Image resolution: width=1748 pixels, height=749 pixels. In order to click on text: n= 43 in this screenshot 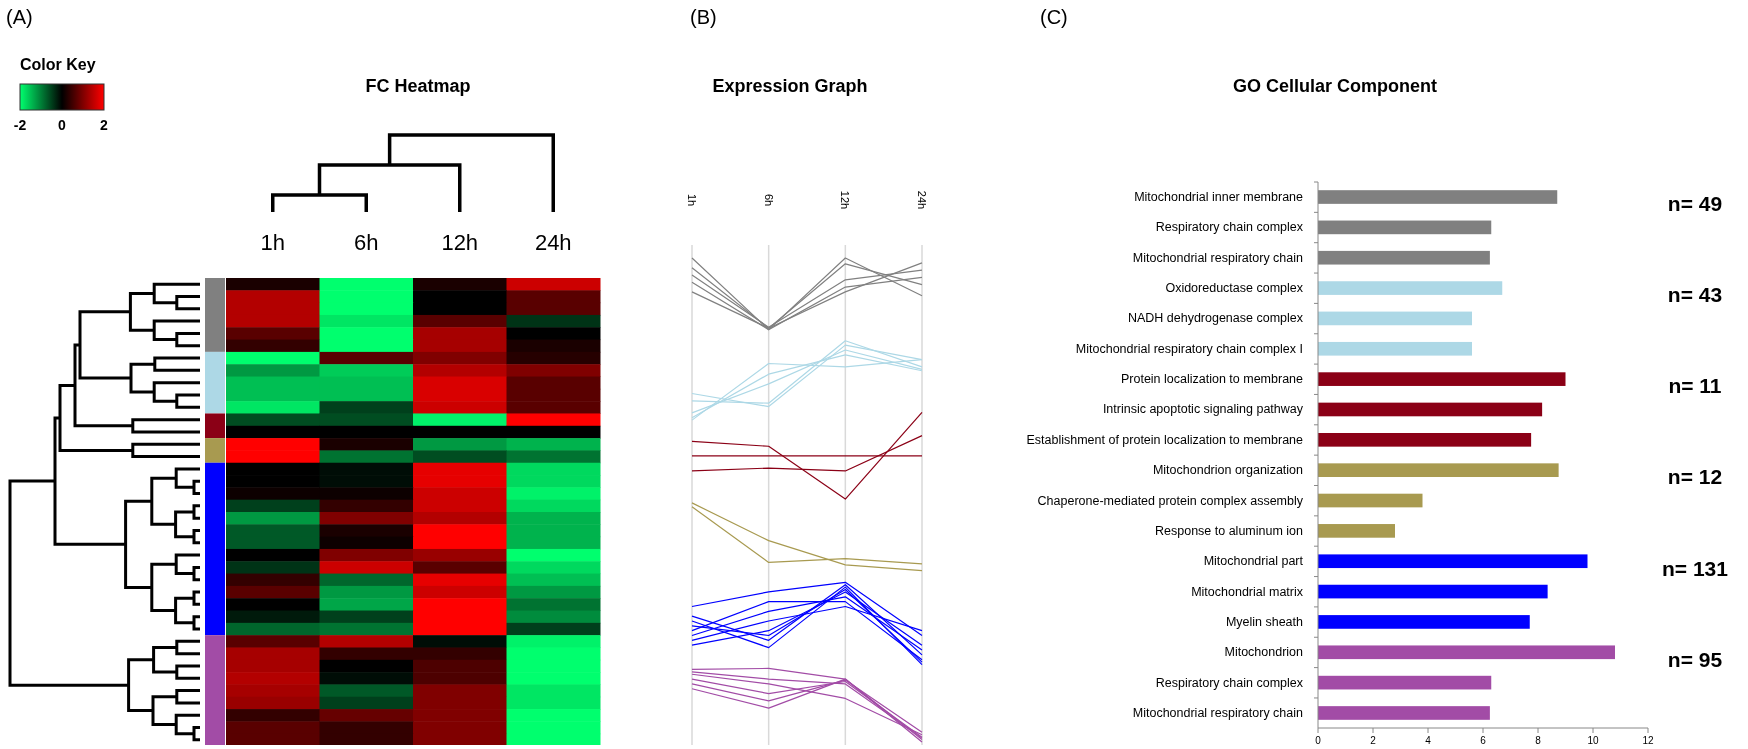, I will do `click(1695, 295)`.